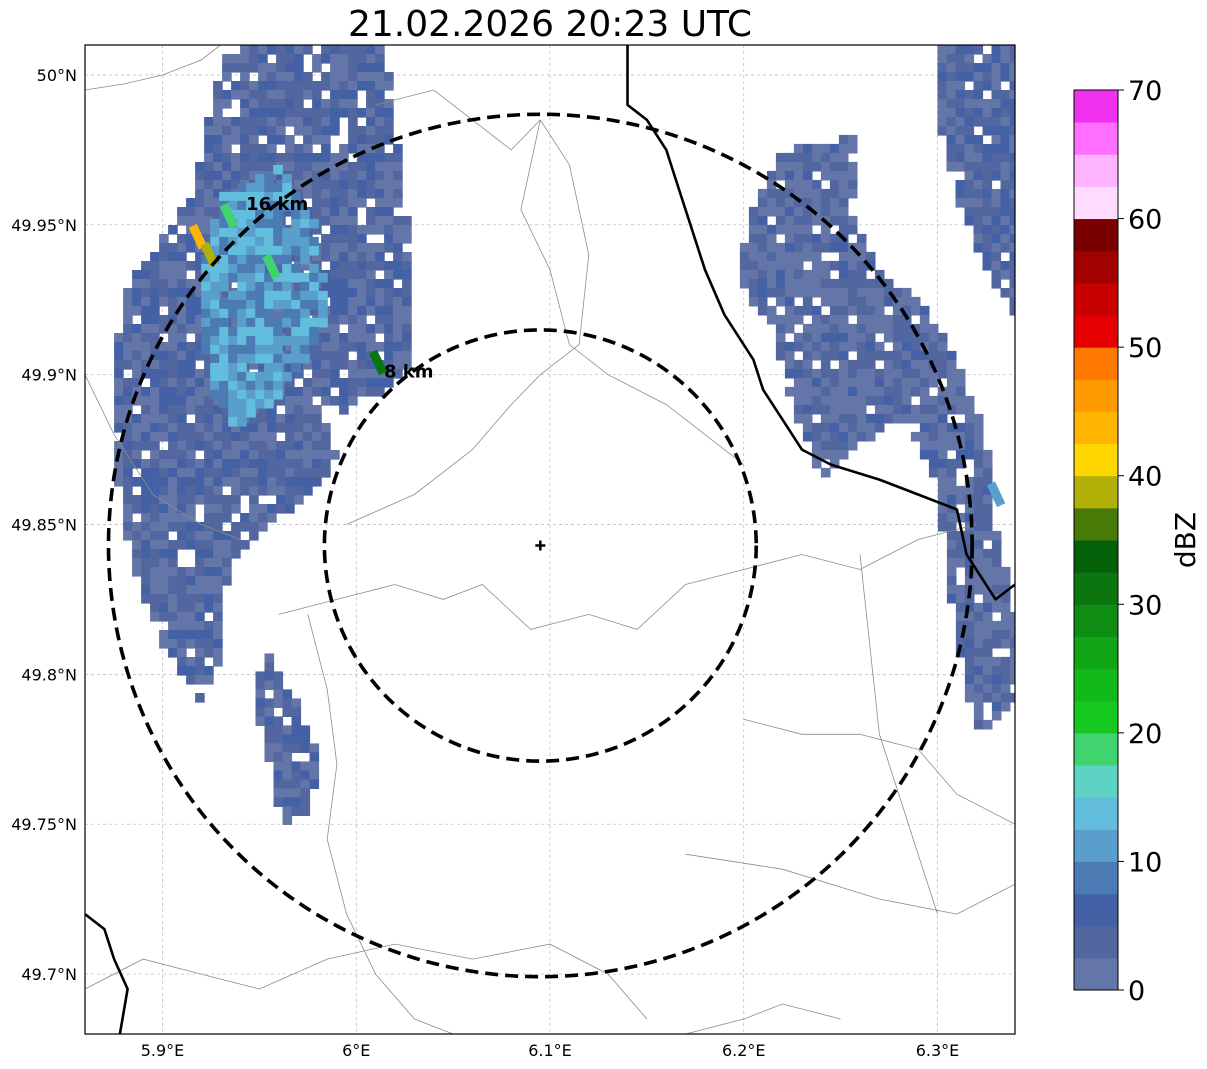 This screenshot has height=1069, width=1207. What do you see at coordinates (1096, 395) in the screenshot?
I see `colorbar-swatch` at bounding box center [1096, 395].